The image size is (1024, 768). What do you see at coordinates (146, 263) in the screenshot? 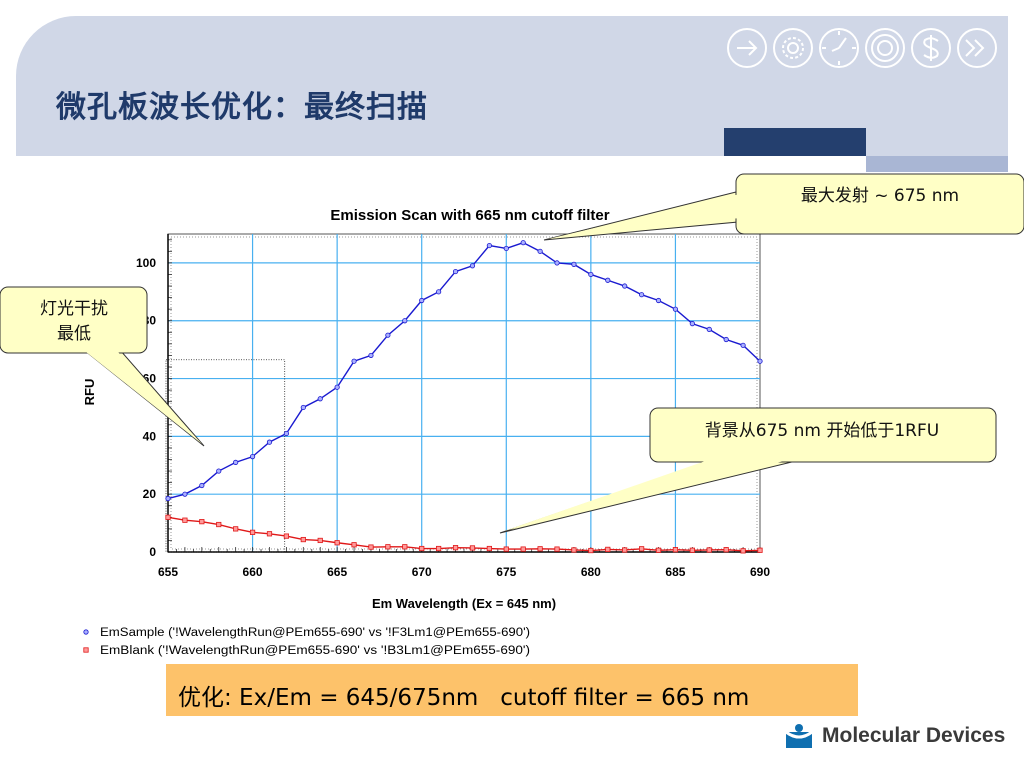
I see `y-tick-label: 100` at bounding box center [146, 263].